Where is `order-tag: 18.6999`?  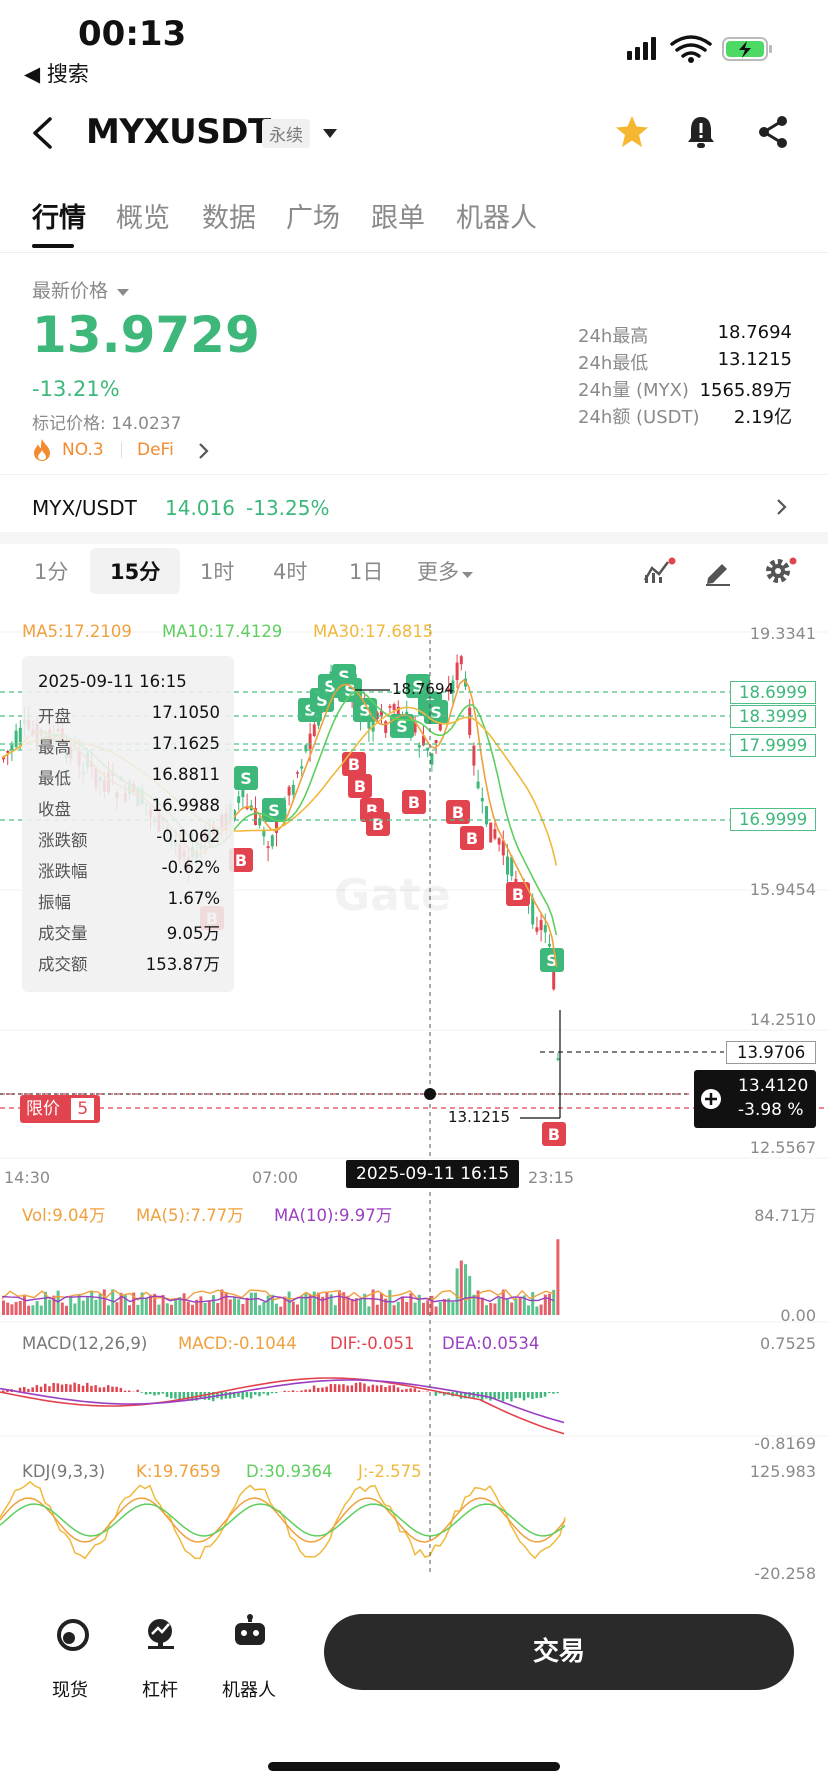
order-tag: 18.6999 is located at coordinates (773, 692).